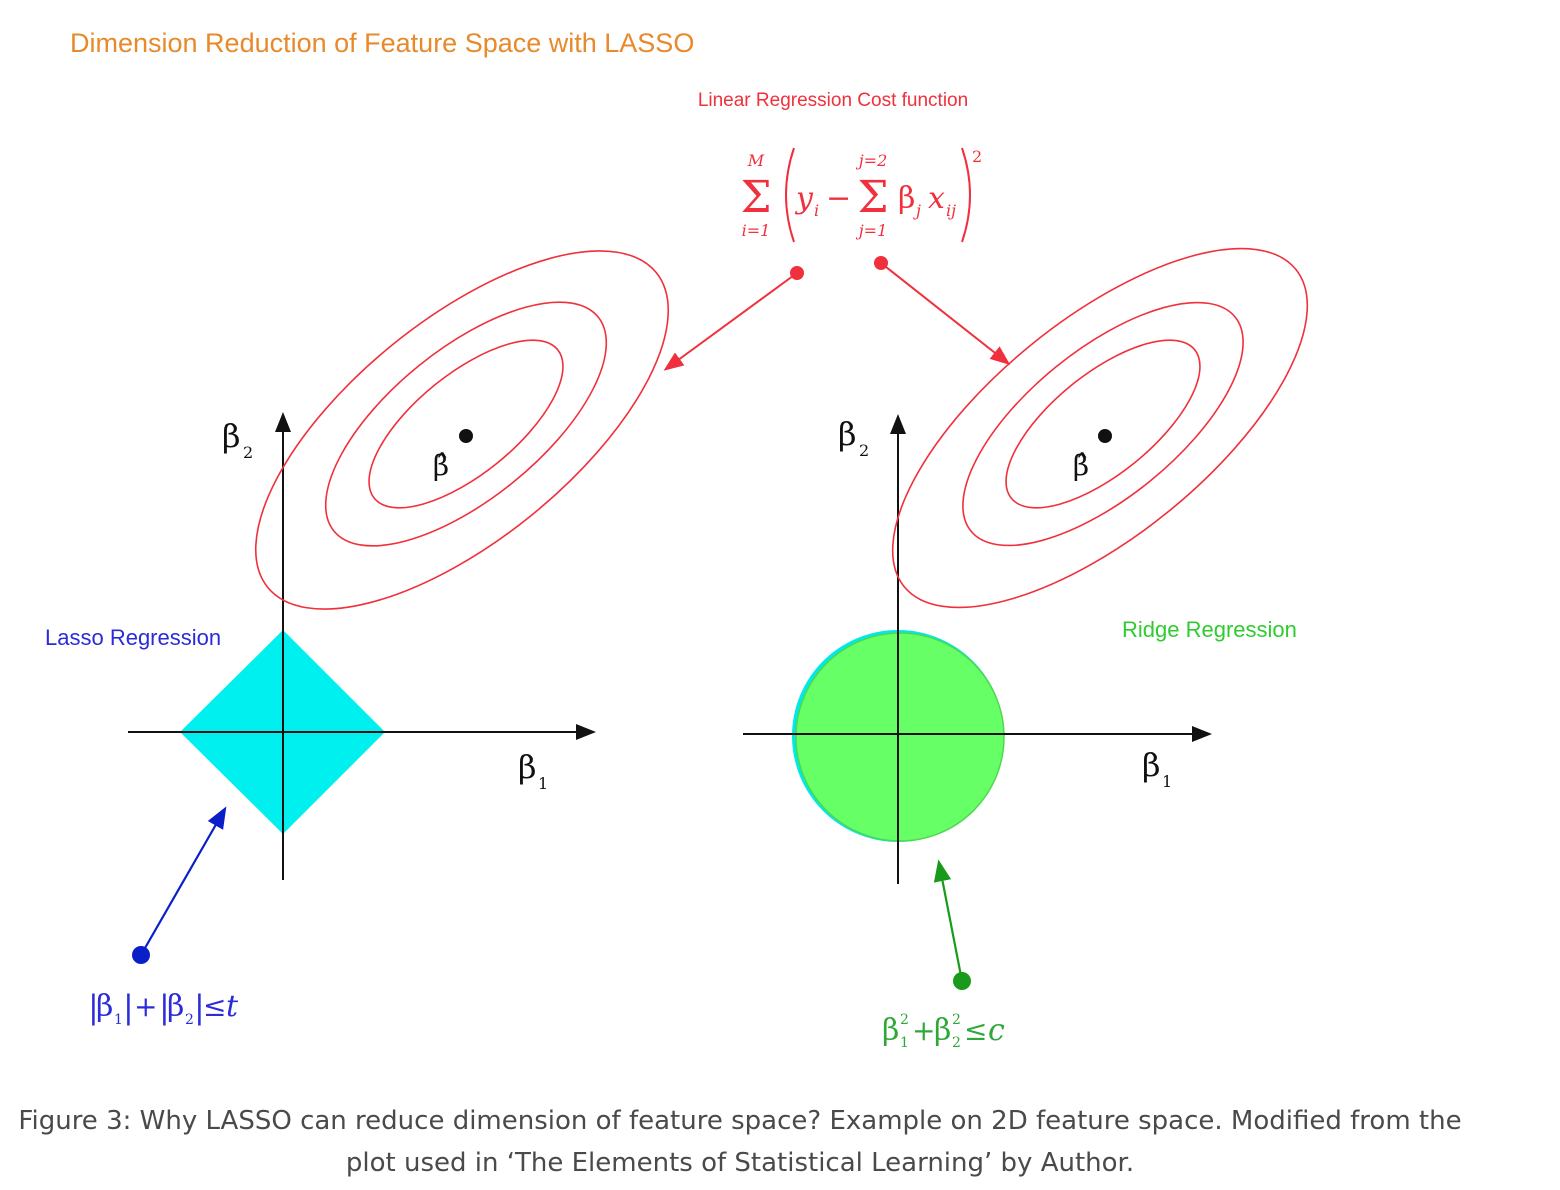 Image resolution: width=1560 pixels, height=1190 pixels. What do you see at coordinates (872, 160) in the screenshot?
I see `formula-inner-upper: j=2` at bounding box center [872, 160].